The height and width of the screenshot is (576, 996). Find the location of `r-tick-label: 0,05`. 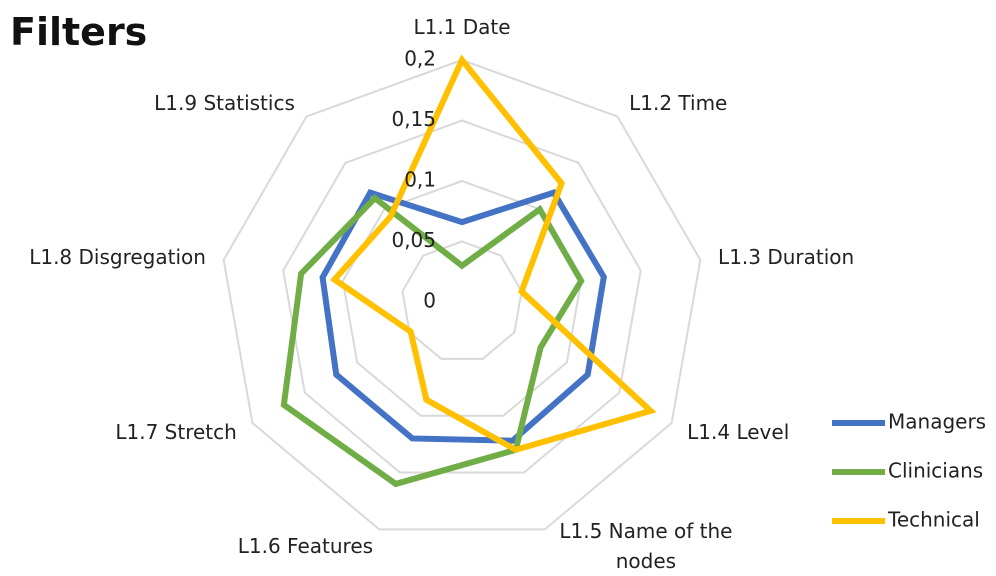

r-tick-label: 0,05 is located at coordinates (413, 240).